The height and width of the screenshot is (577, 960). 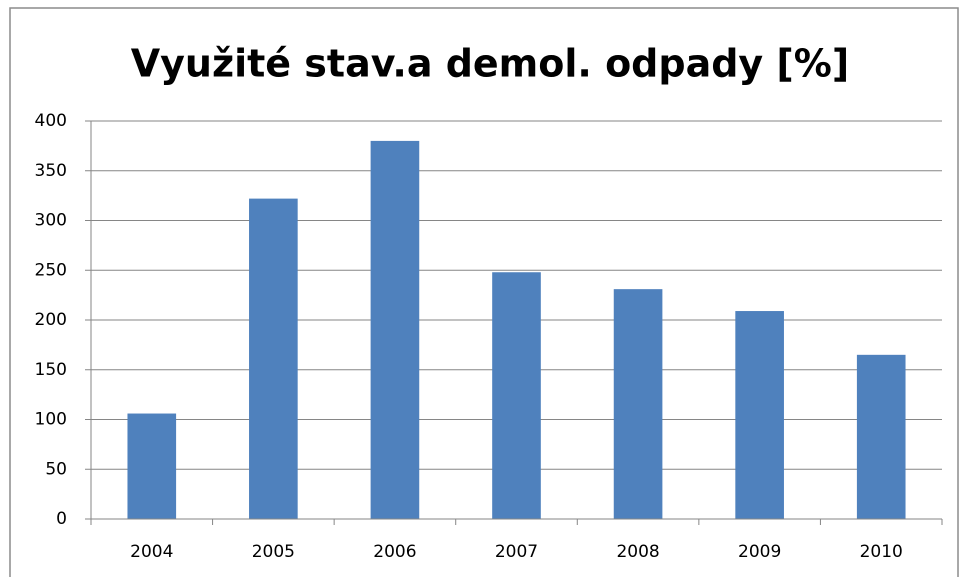 I want to click on y-tick-label: 0, so click(x=61, y=519).